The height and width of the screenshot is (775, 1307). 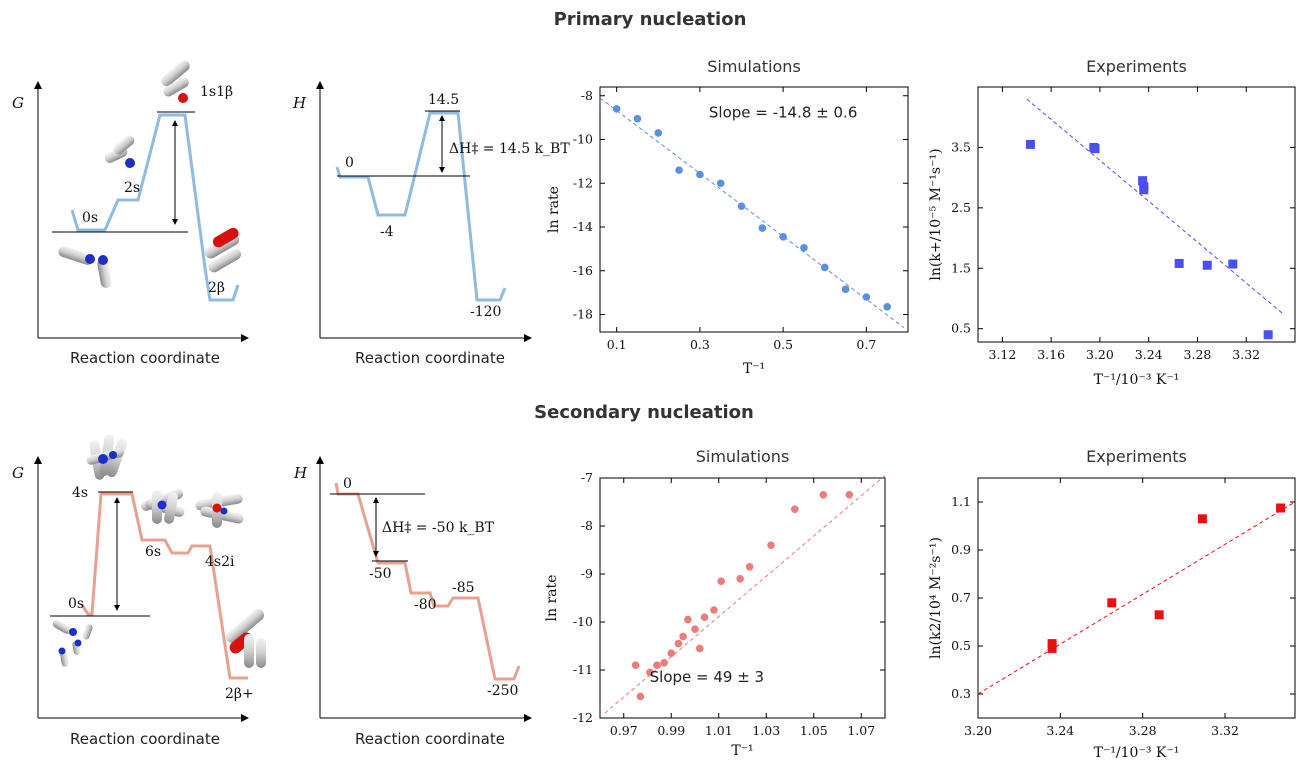 What do you see at coordinates (502, 691) in the screenshot?
I see `level-label-minus250: -250` at bounding box center [502, 691].